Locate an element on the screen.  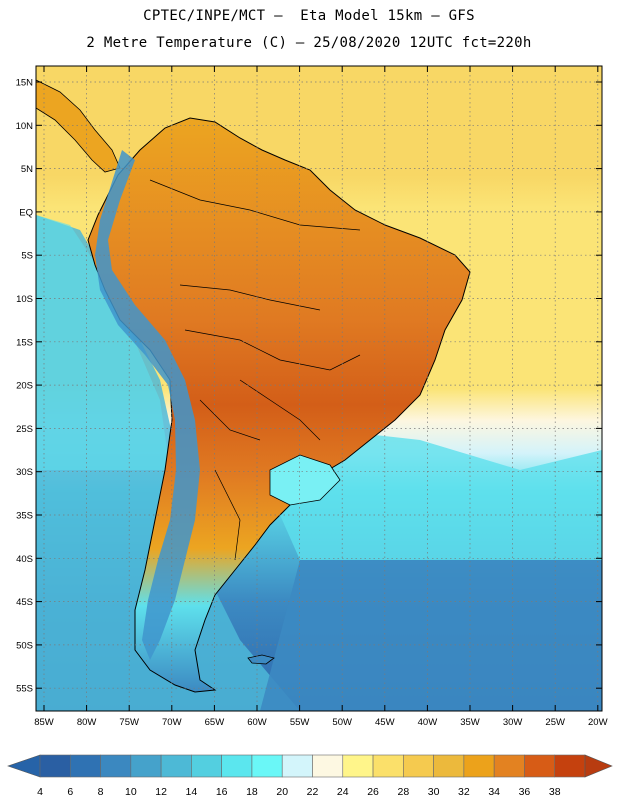
lat-label: 35S is located at coordinates (24, 516).